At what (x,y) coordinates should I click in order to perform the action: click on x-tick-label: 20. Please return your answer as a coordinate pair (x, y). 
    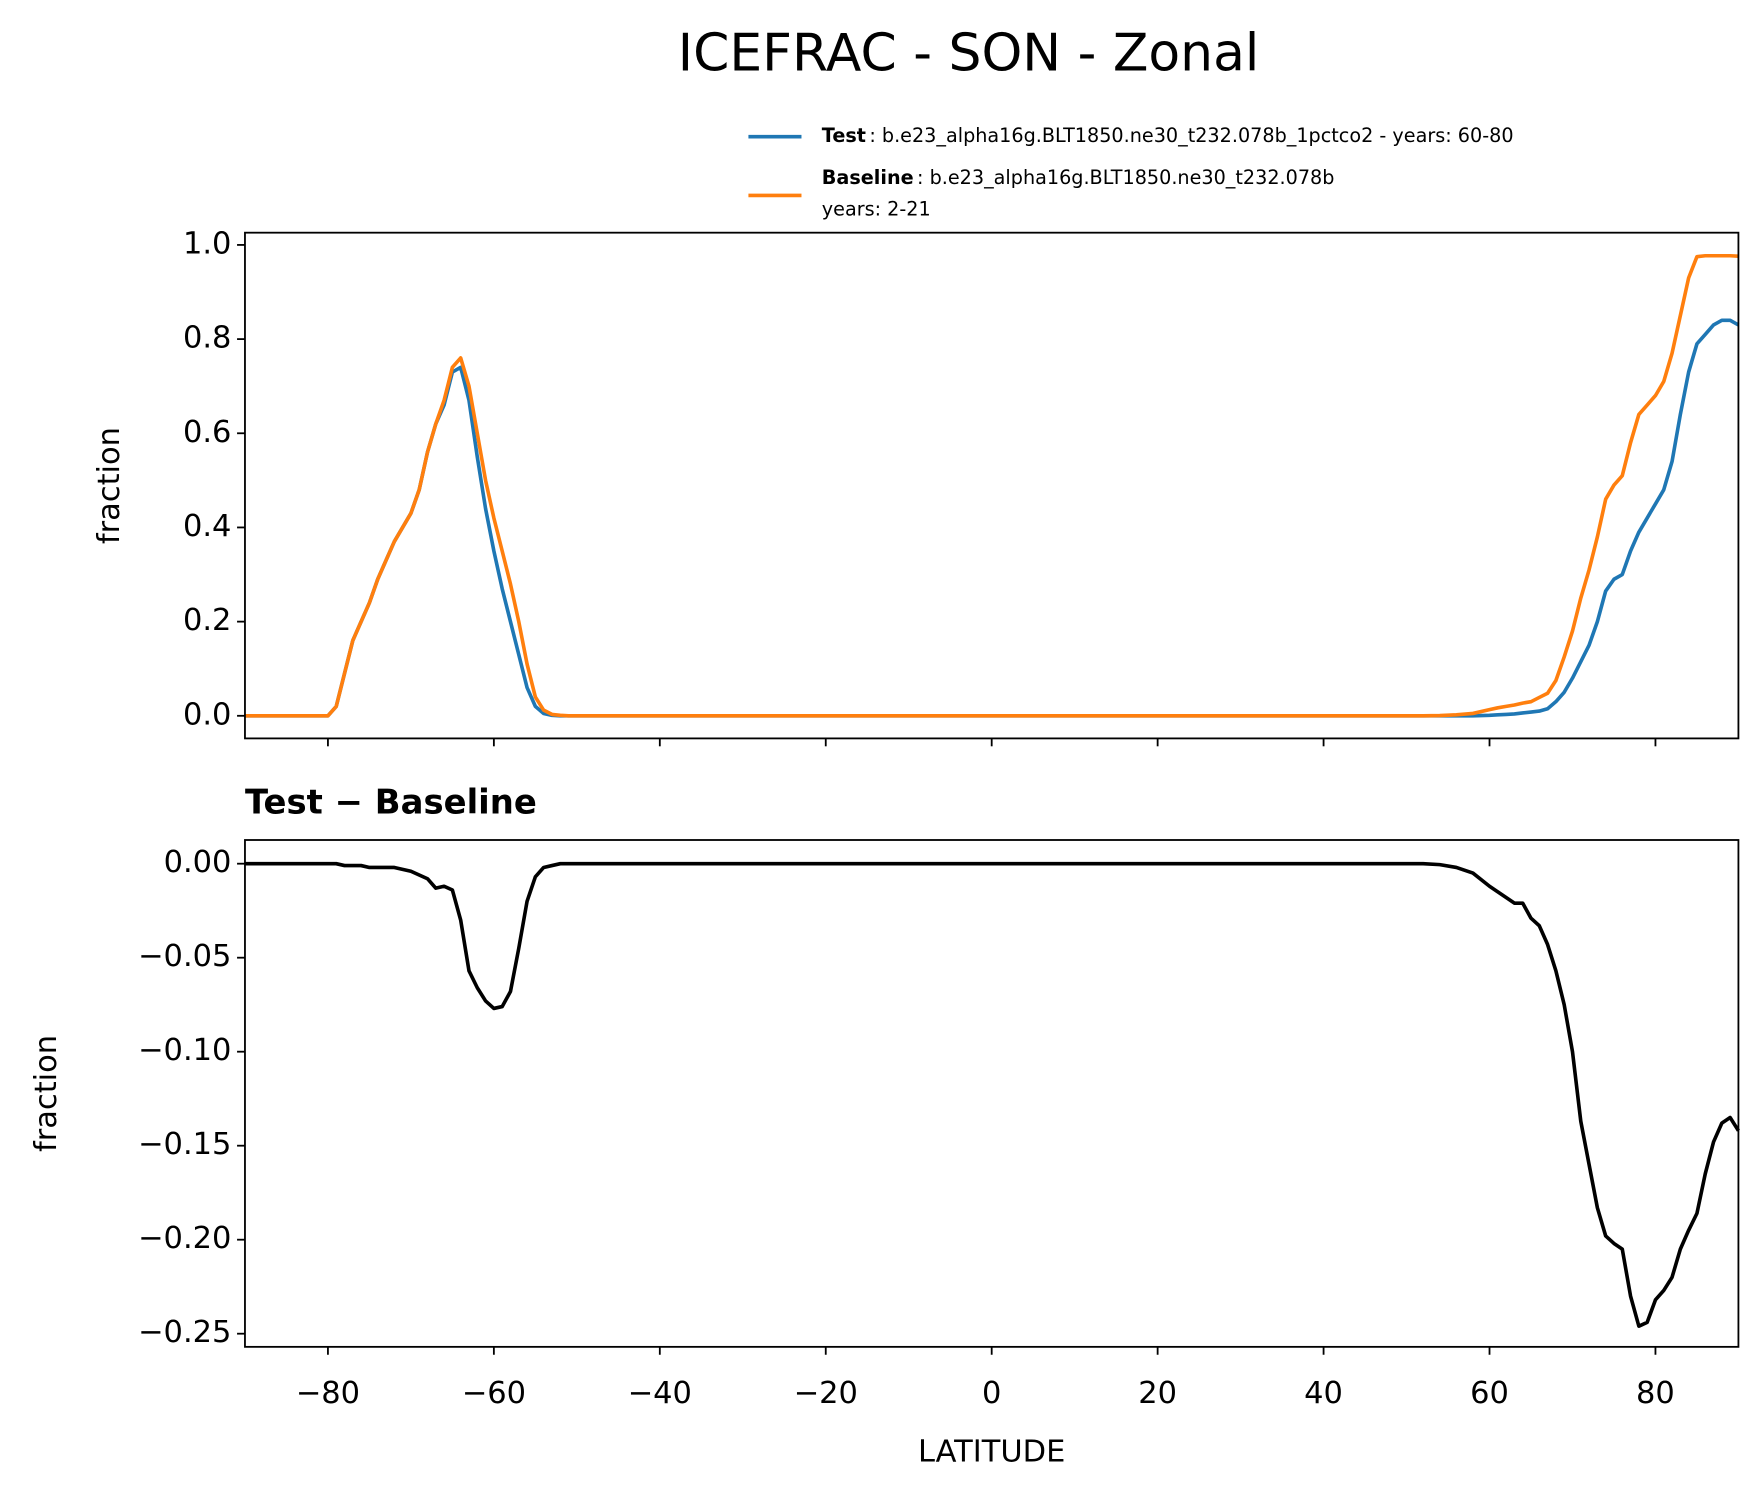
    Looking at the image, I should click on (1157, 1393).